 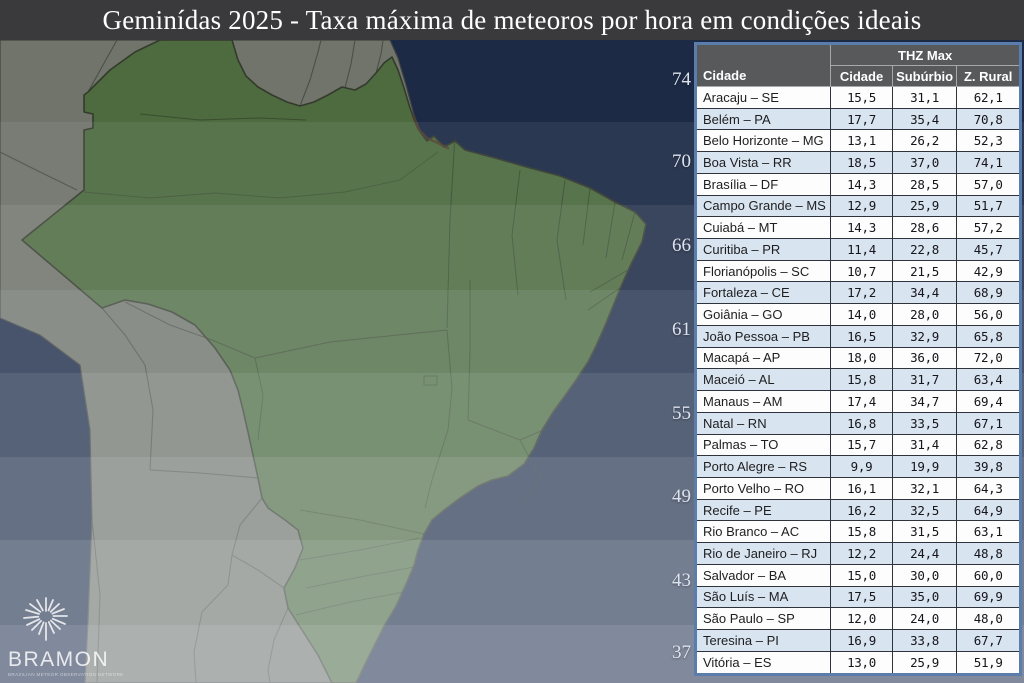 What do you see at coordinates (861, 640) in the screenshot?
I see `thz-value-cell: 16,9` at bounding box center [861, 640].